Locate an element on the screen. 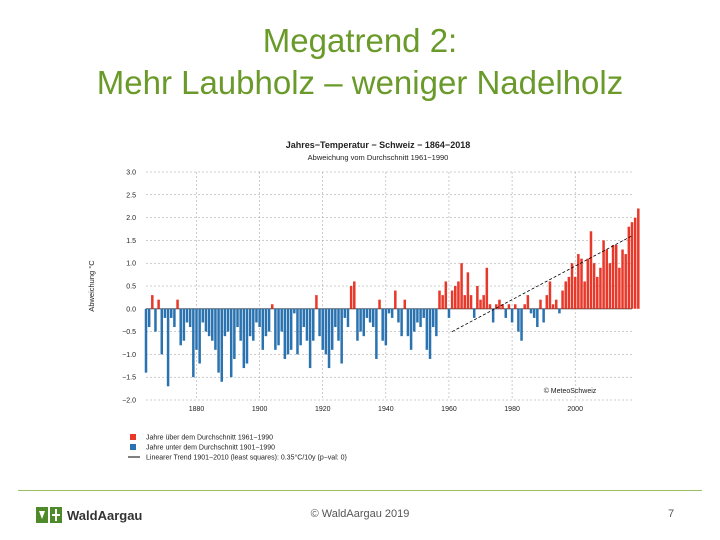 The width and height of the screenshot is (720, 540). bar-1977 is located at coordinates (502, 306).